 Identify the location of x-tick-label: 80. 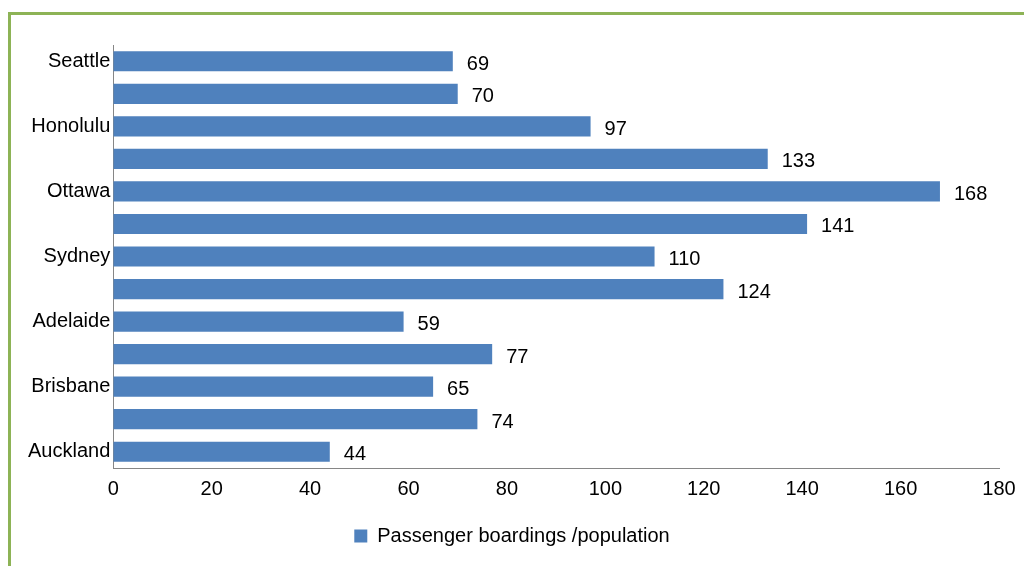
(507, 487).